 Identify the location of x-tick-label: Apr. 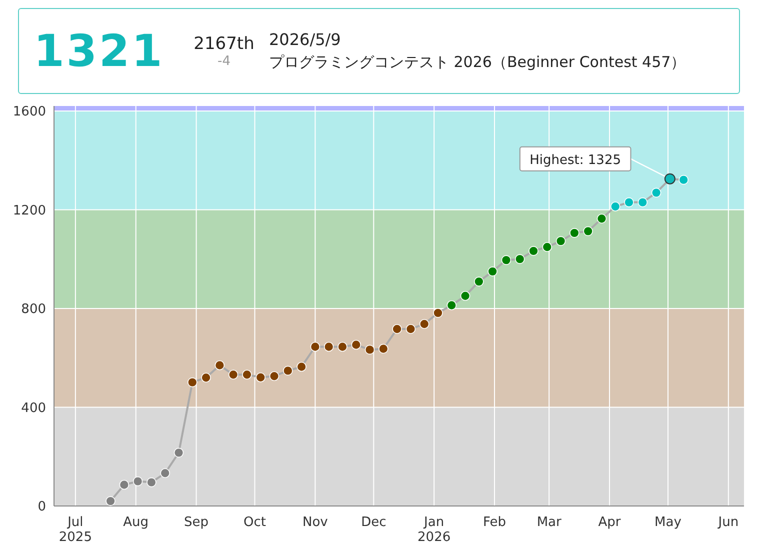
(610, 522).